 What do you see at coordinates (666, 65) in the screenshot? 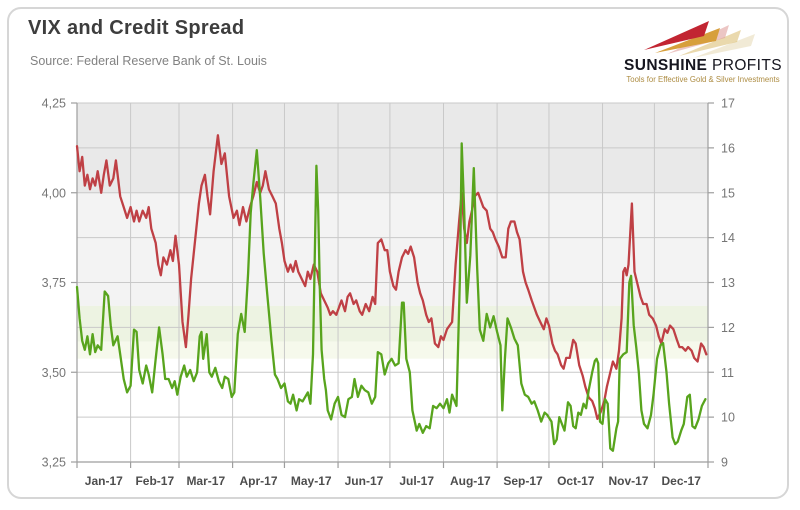
I see `logo-name-bold: SUNSHINE` at bounding box center [666, 65].